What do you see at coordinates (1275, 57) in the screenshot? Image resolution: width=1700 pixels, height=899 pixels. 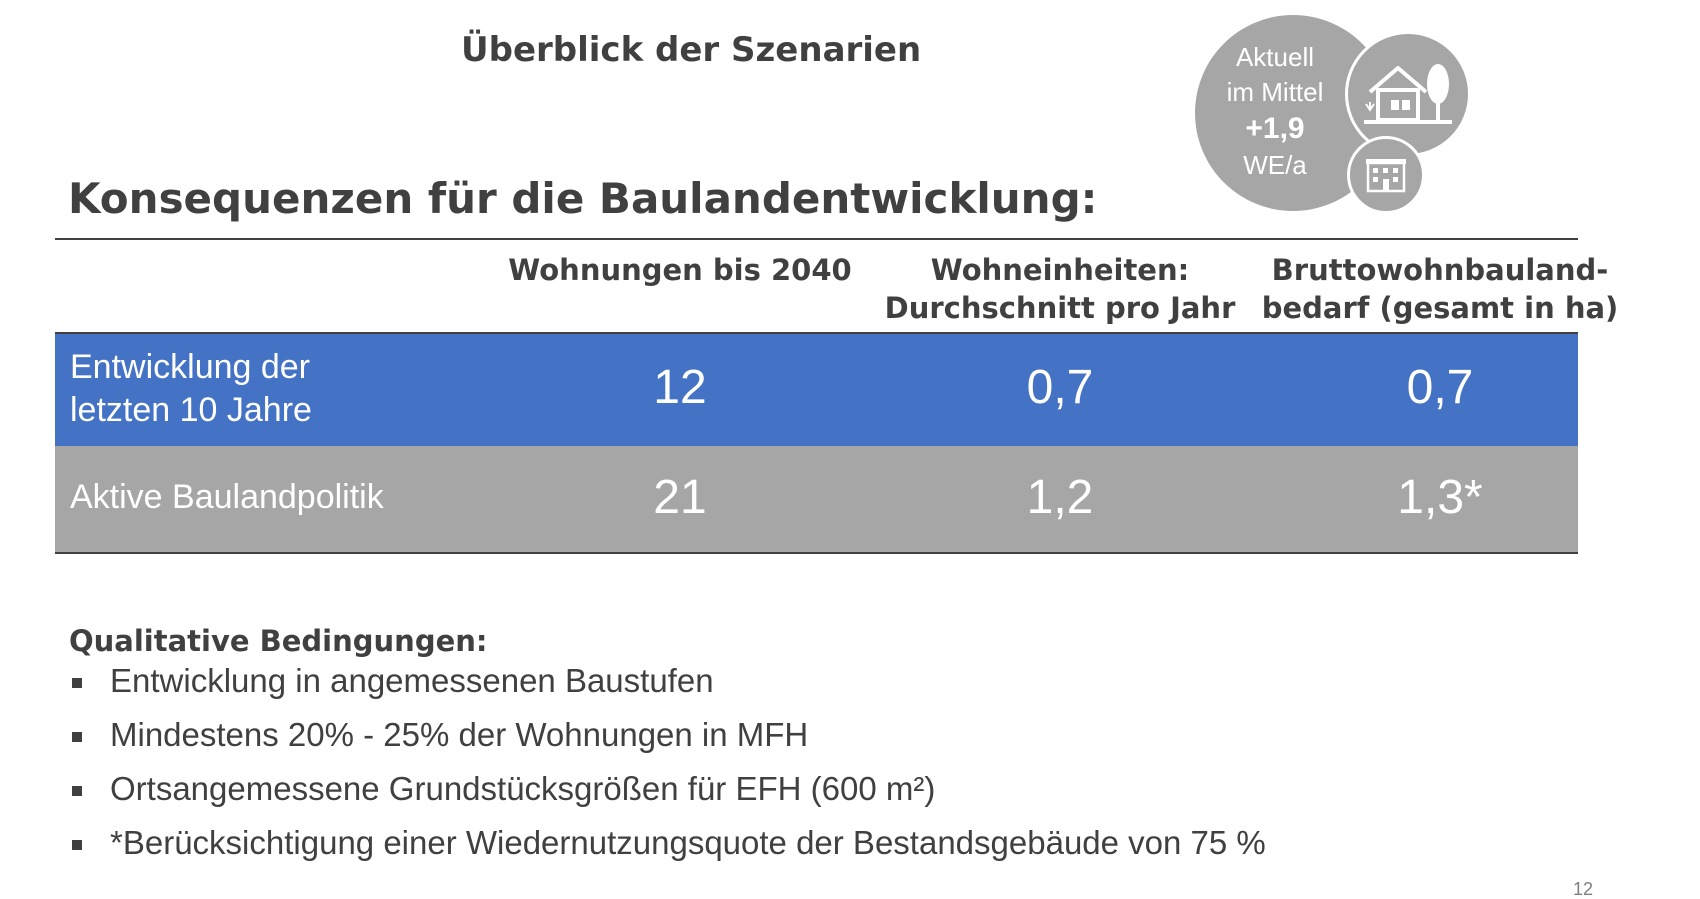 I see `badge-line-current: Aktuell` at bounding box center [1275, 57].